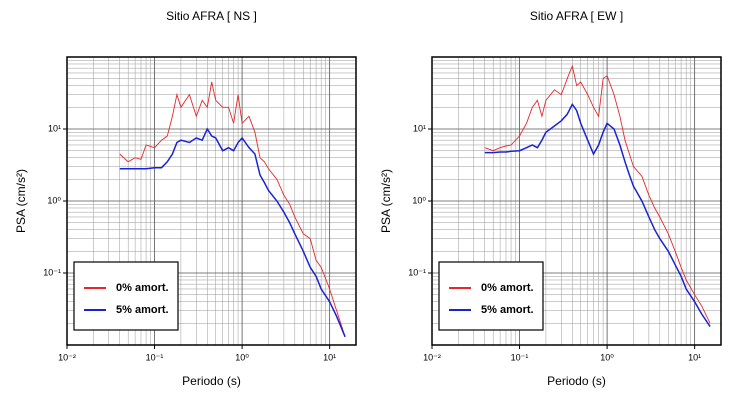 The width and height of the screenshot is (730, 400). What do you see at coordinates (576, 16) in the screenshot?
I see `chart-title: Sitio AFRA [ EW ]` at bounding box center [576, 16].